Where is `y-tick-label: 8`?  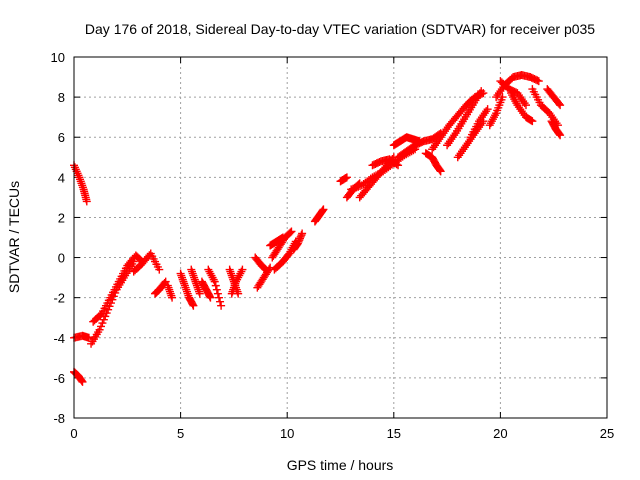 y-tick-label: 8 is located at coordinates (61, 97).